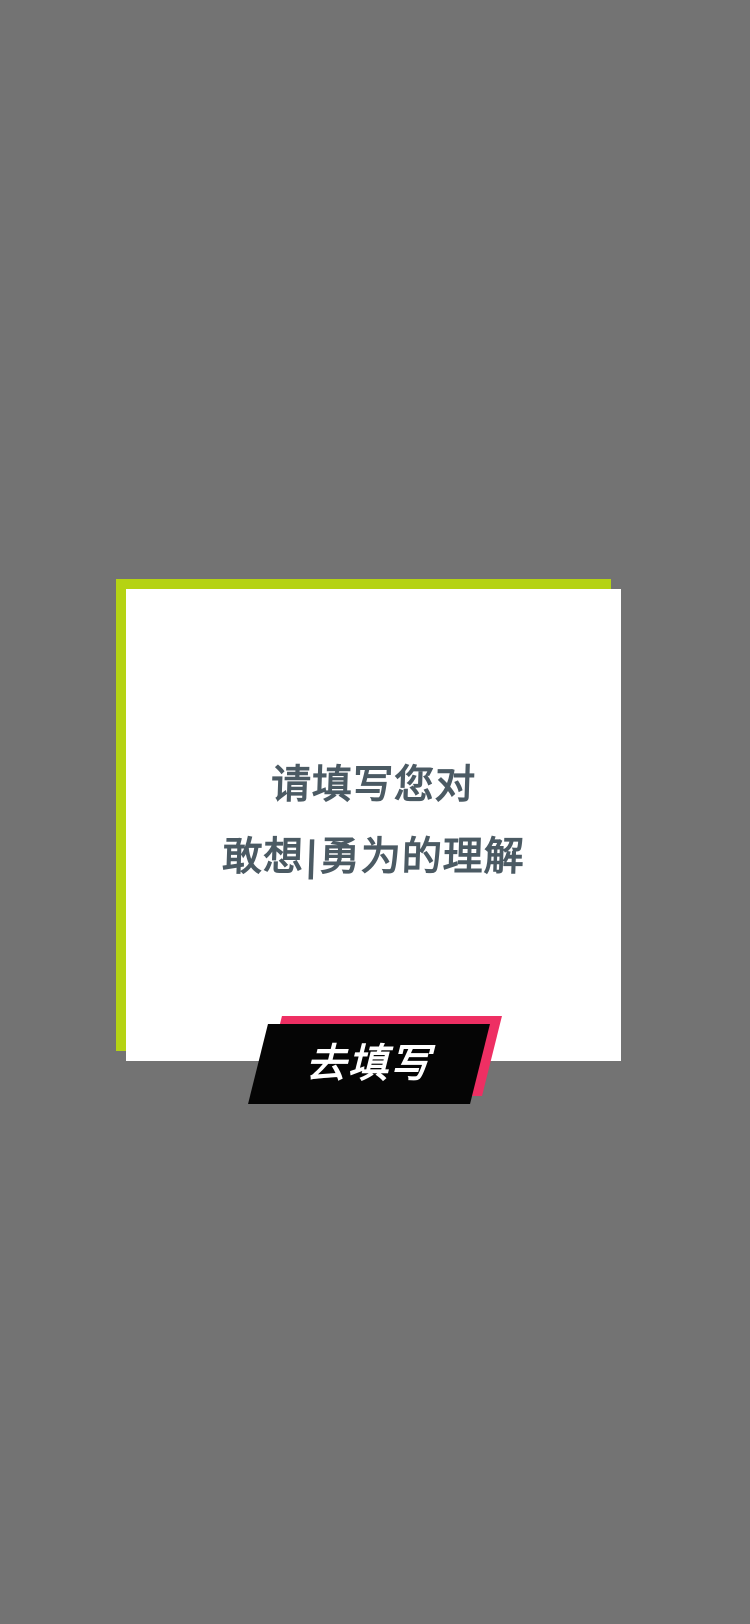 This screenshot has height=1624, width=750. I want to click on cta-button-label: 去填写, so click(369, 1064).